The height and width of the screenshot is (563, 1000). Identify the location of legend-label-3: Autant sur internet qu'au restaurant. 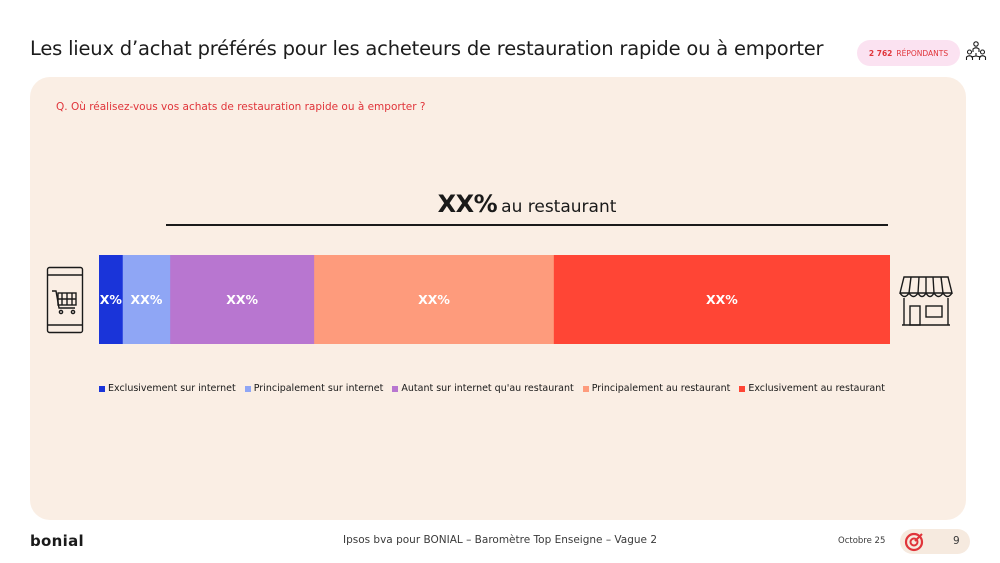
(487, 388).